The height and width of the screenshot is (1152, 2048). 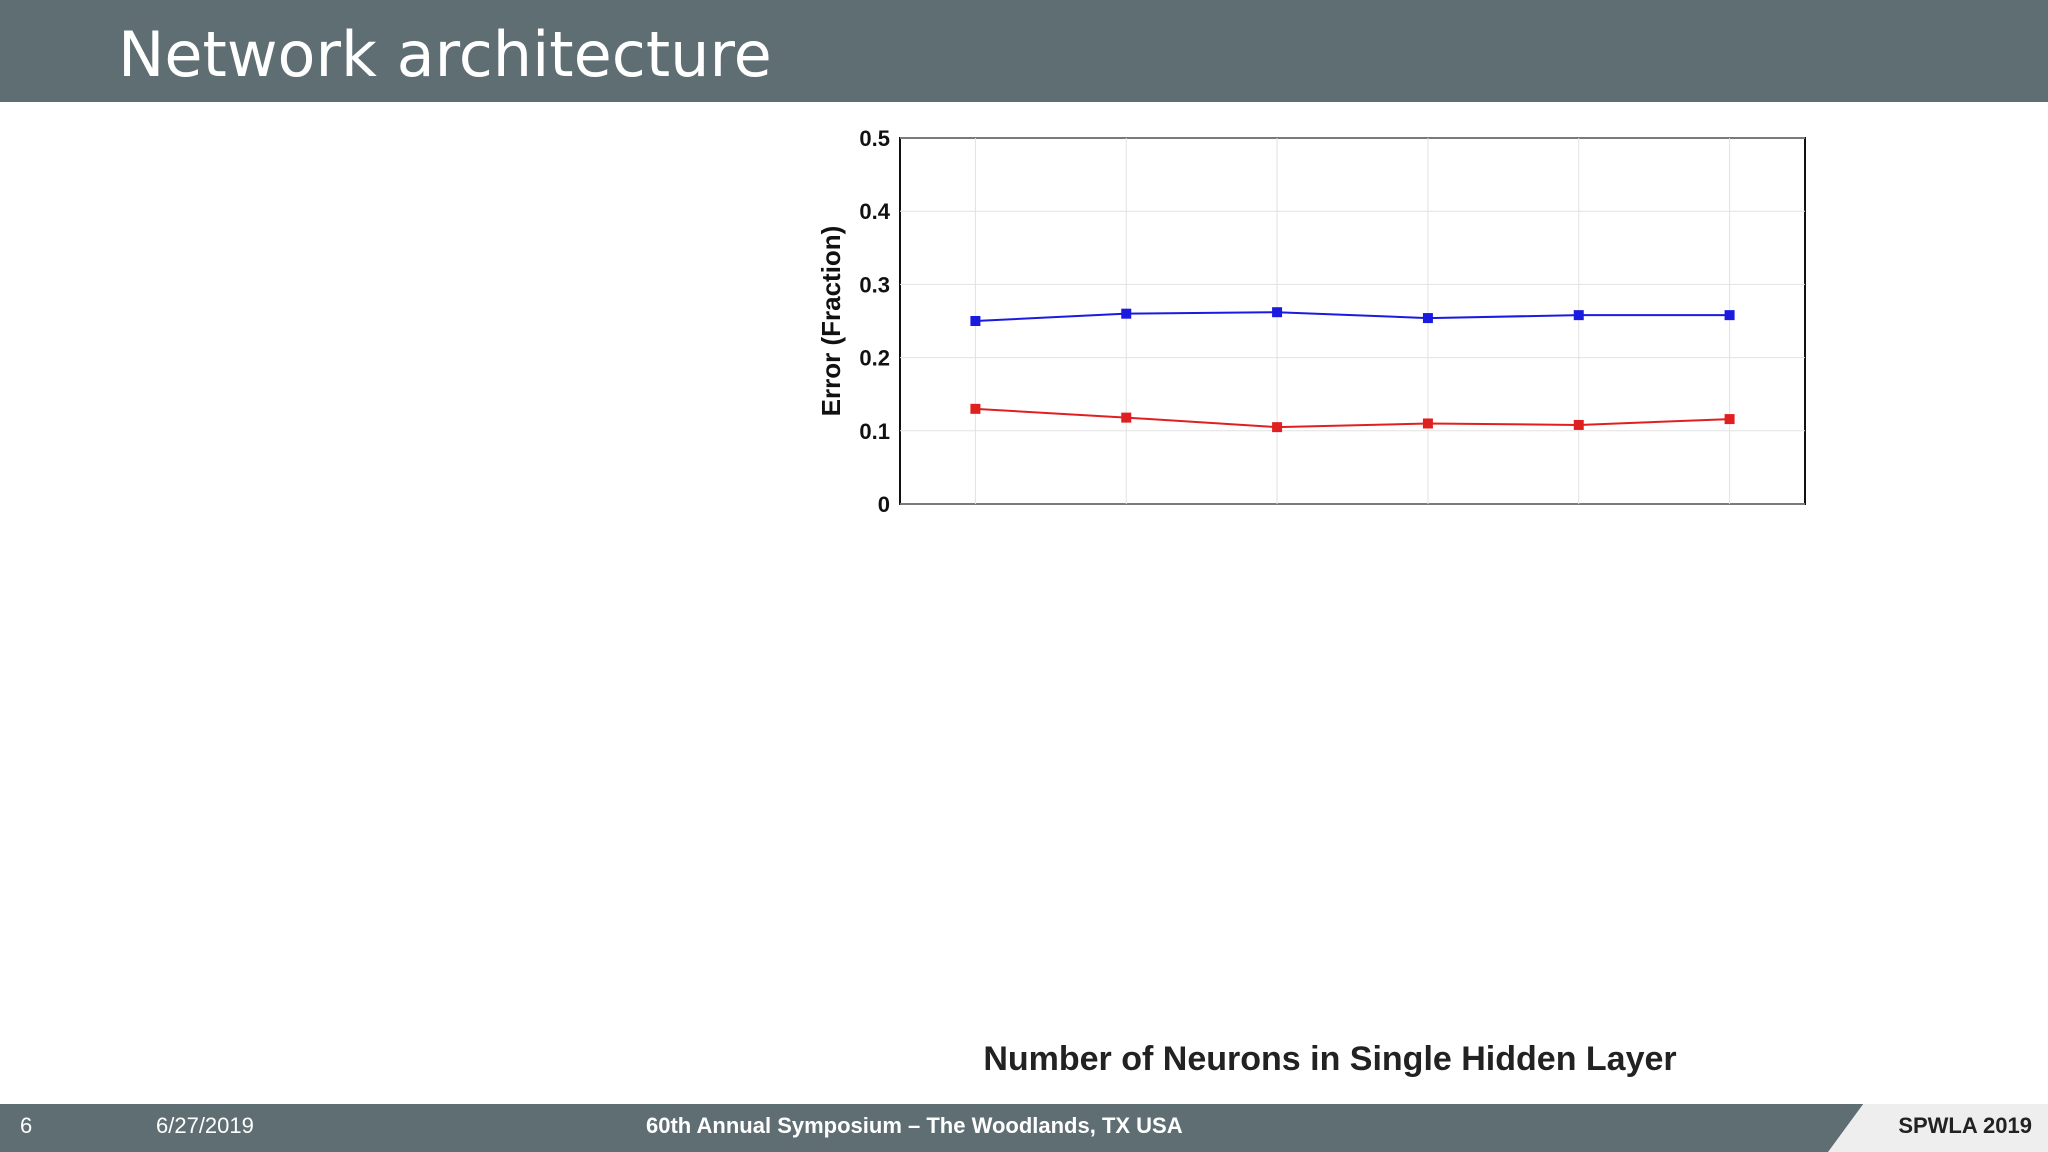 What do you see at coordinates (205, 1125) in the screenshot?
I see `footer-date: 6/27/2019` at bounding box center [205, 1125].